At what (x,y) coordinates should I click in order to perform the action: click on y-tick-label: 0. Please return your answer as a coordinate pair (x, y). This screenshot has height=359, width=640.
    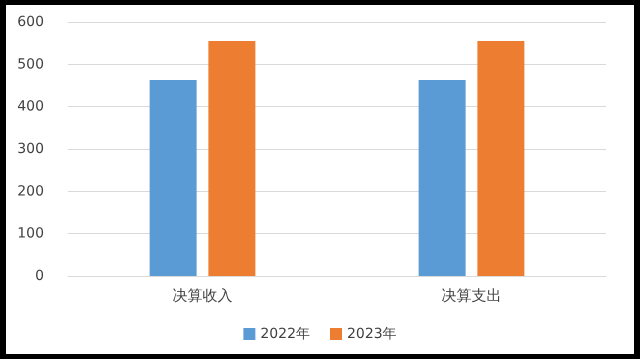
    Looking at the image, I should click on (39, 276).